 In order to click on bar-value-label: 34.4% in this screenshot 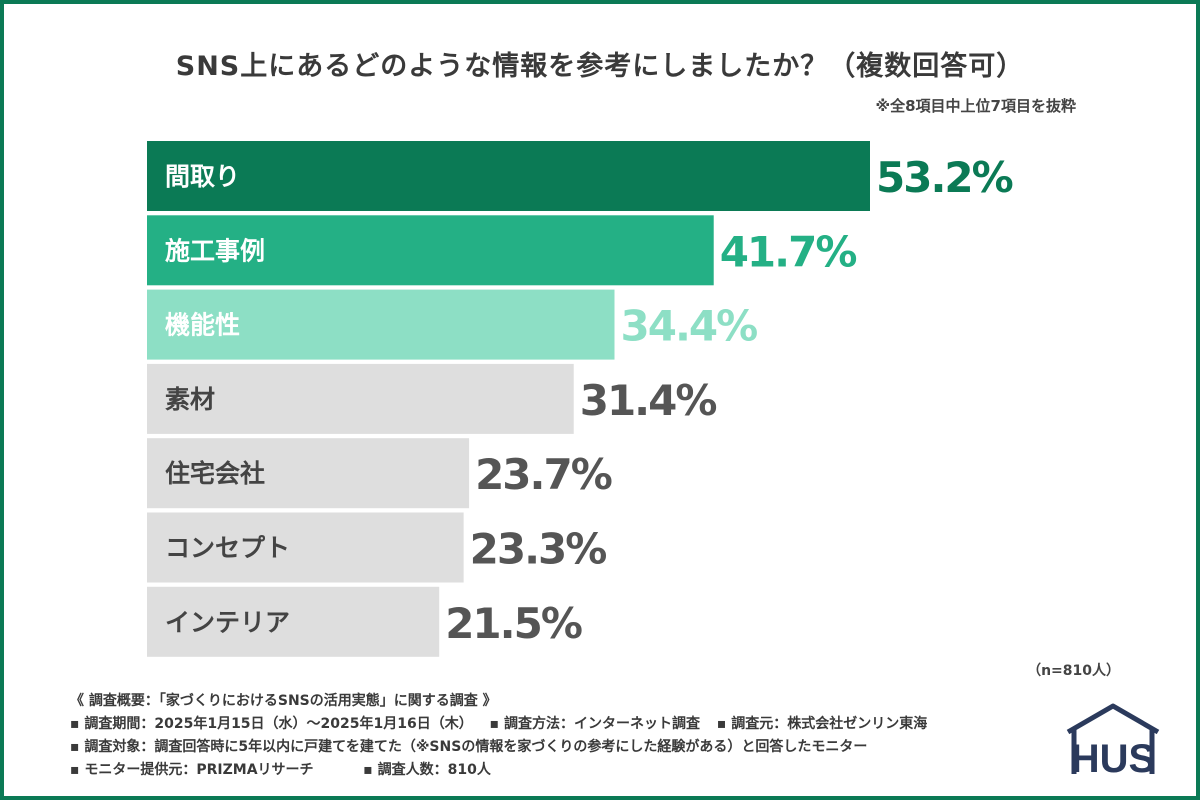, I will do `click(689, 326)`.